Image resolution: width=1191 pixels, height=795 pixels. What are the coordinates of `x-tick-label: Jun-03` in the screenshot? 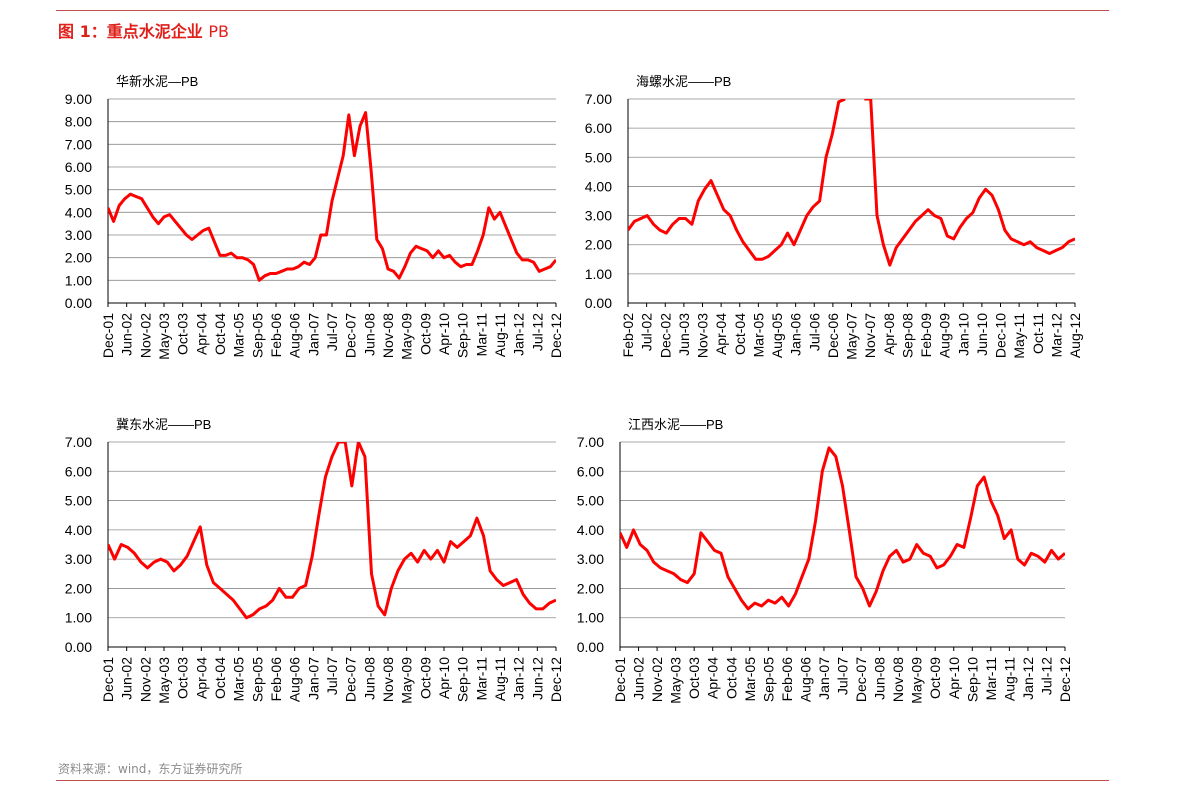 It's located at (684, 334).